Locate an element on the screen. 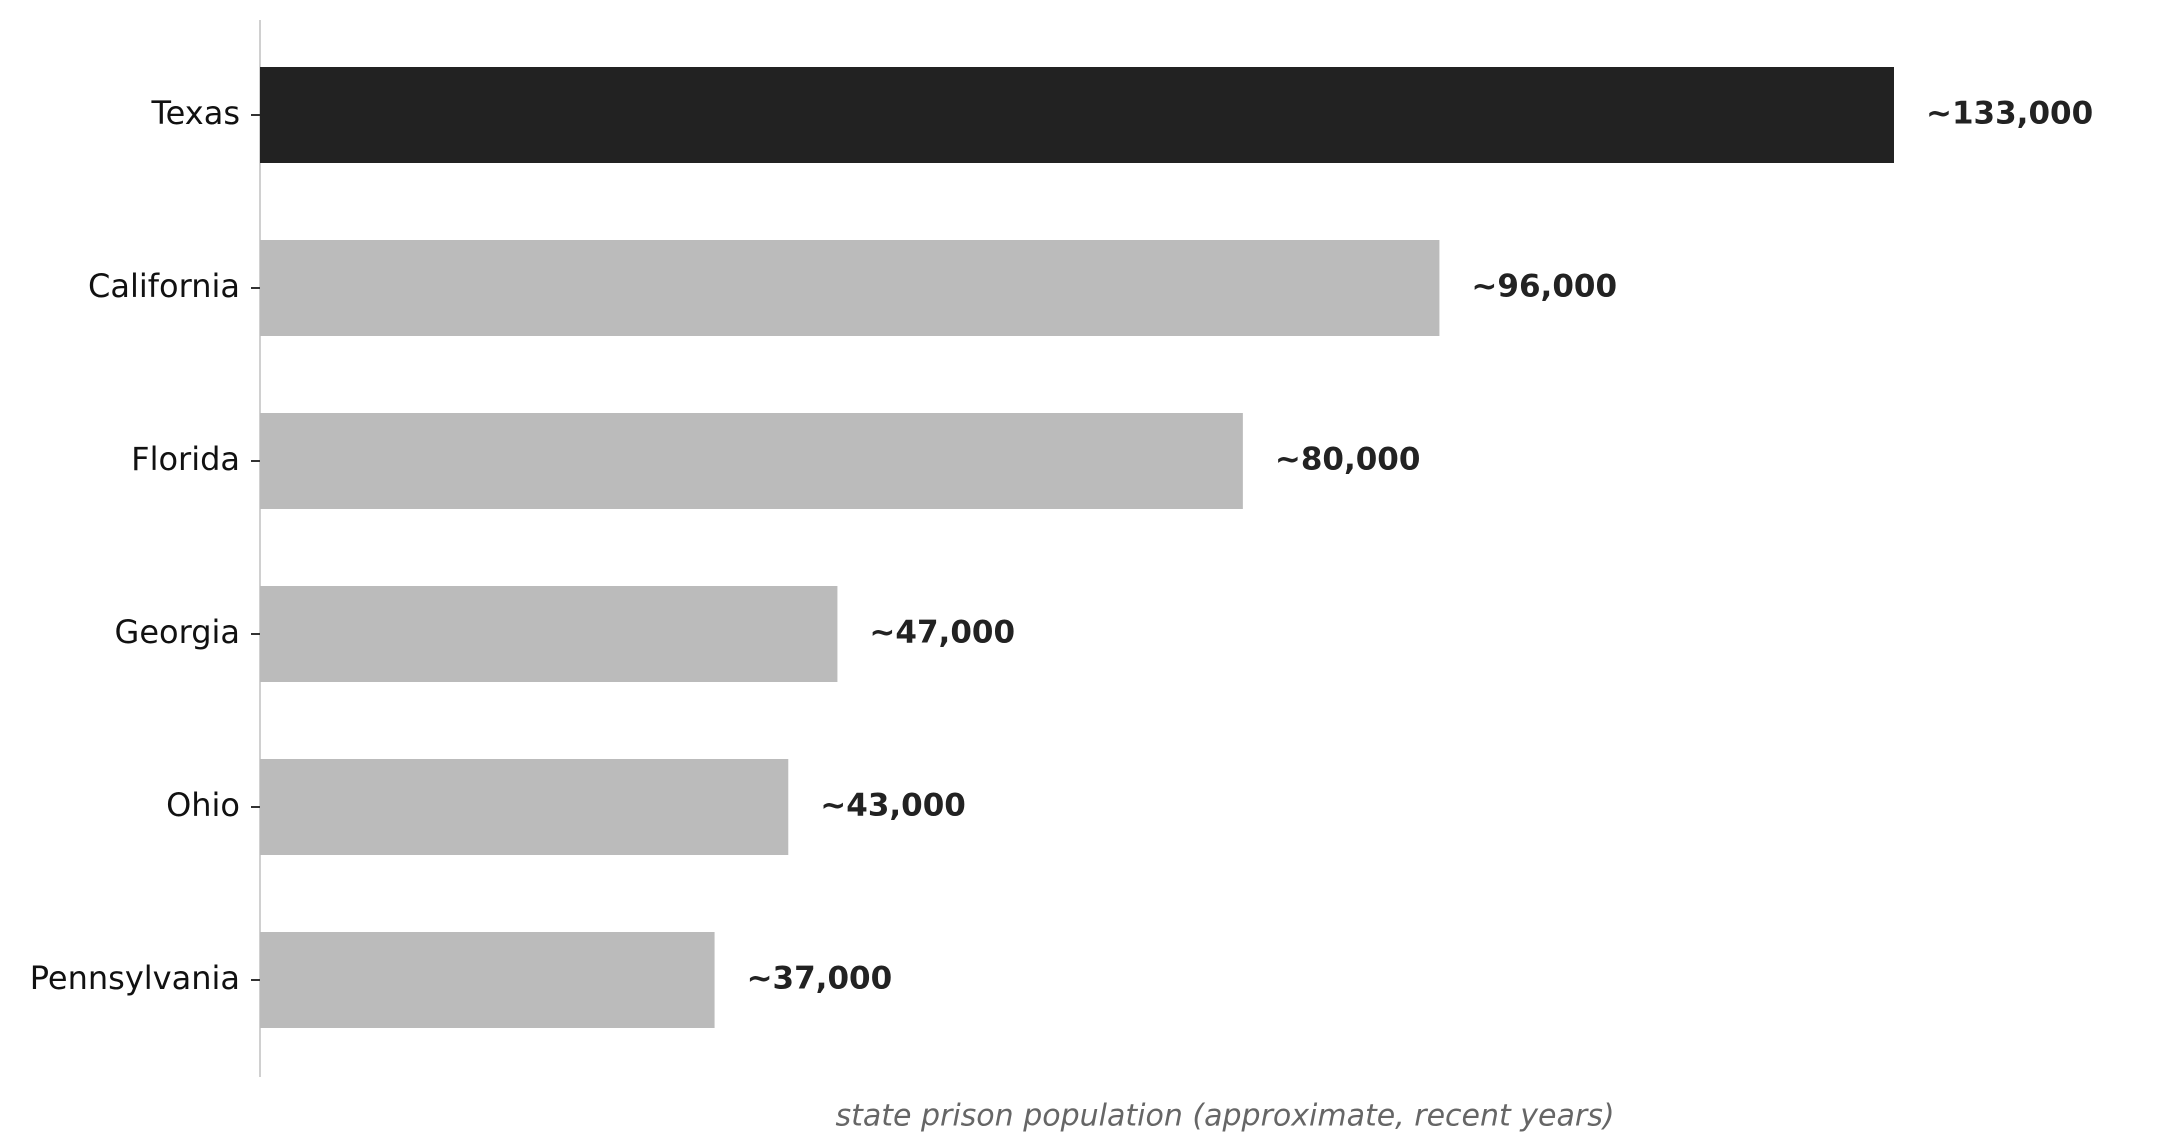 The height and width of the screenshot is (1138, 2180). value-label: ~80,000 is located at coordinates (1348, 460).